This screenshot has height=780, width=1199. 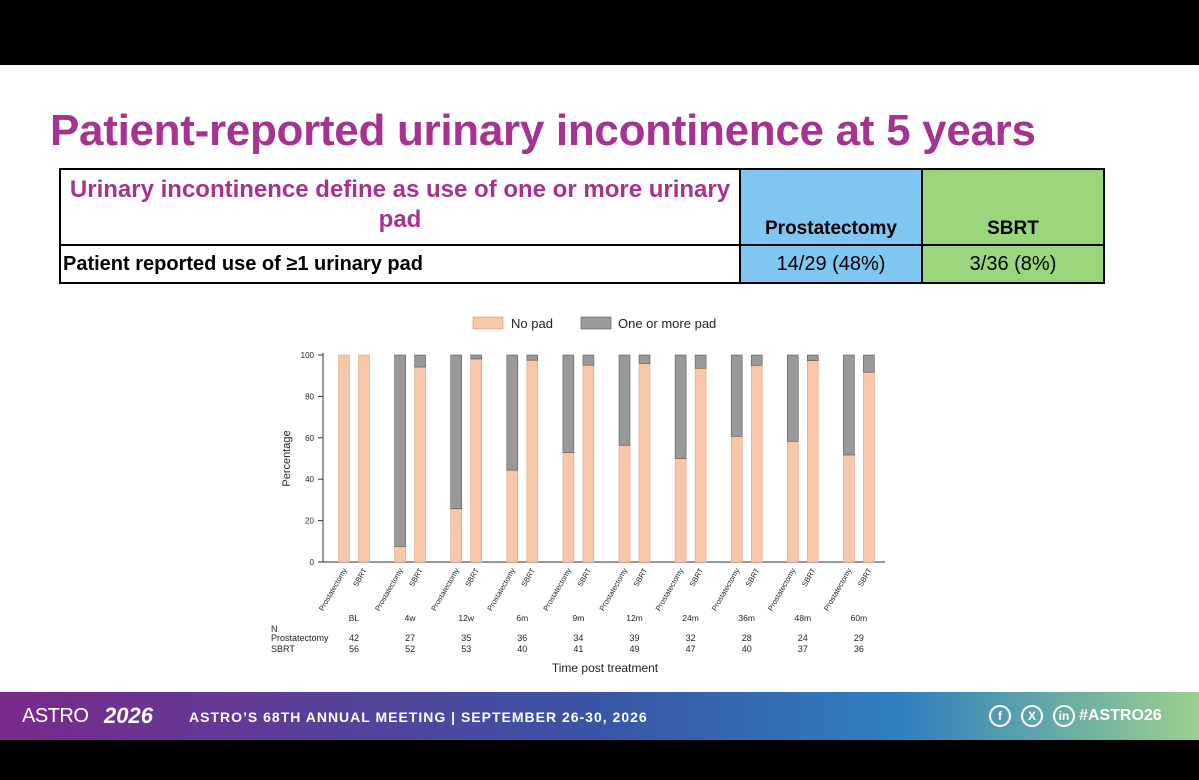 What do you see at coordinates (644, 359) in the screenshot?
I see `bar-one-or-more-pad-sbrt-12m` at bounding box center [644, 359].